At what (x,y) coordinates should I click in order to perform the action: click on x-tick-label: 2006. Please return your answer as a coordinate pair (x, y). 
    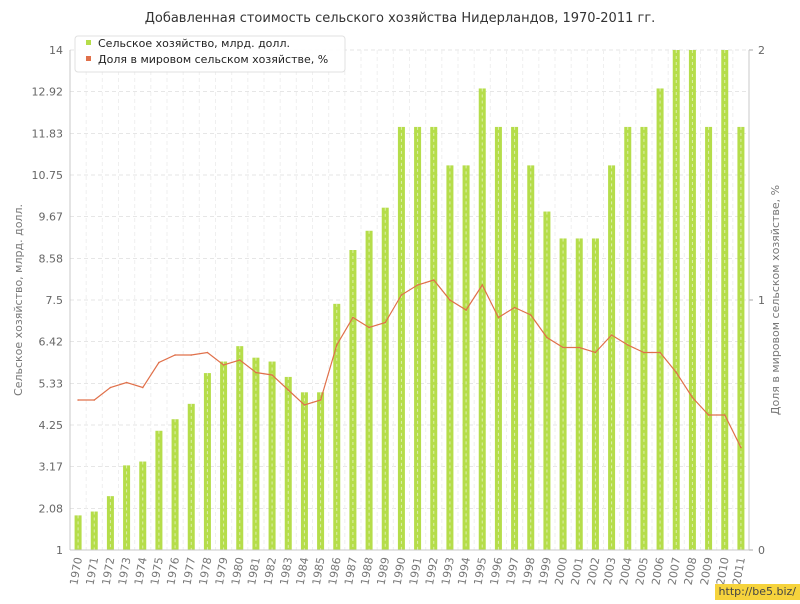
    Looking at the image, I should click on (658, 571).